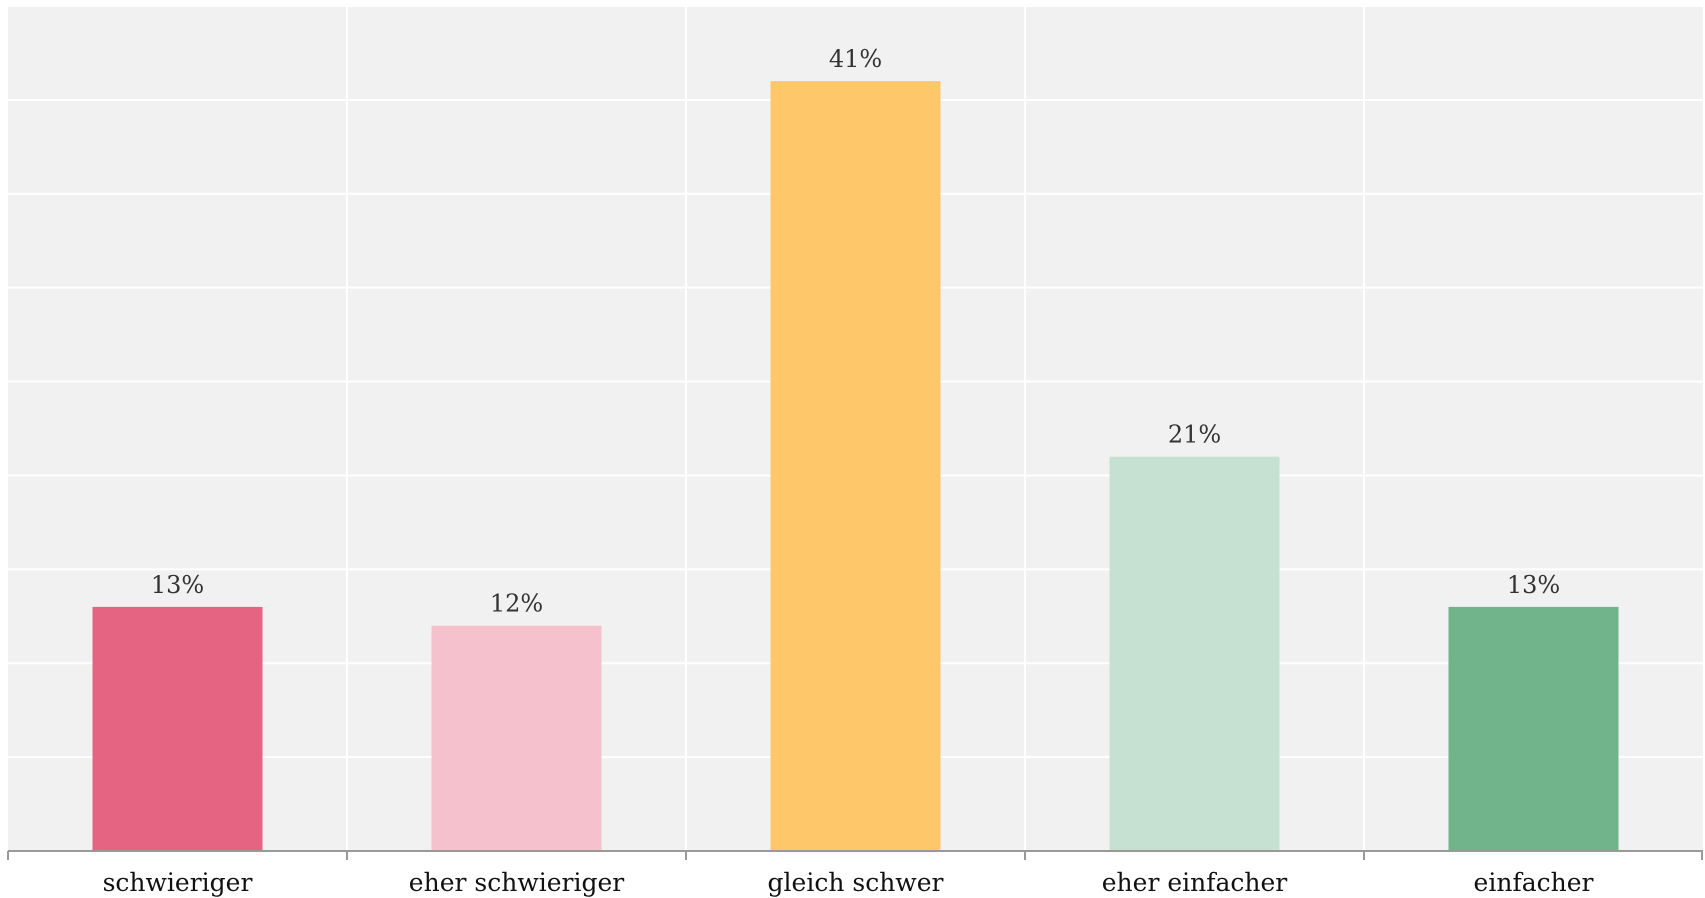  I want to click on category-label: schwieriger, so click(178, 882).